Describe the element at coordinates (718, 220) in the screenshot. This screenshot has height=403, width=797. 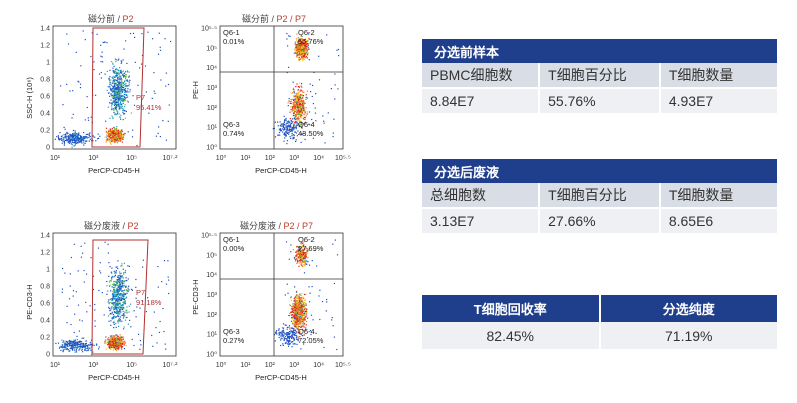
I see `cell-value: 8.65E6` at that location.